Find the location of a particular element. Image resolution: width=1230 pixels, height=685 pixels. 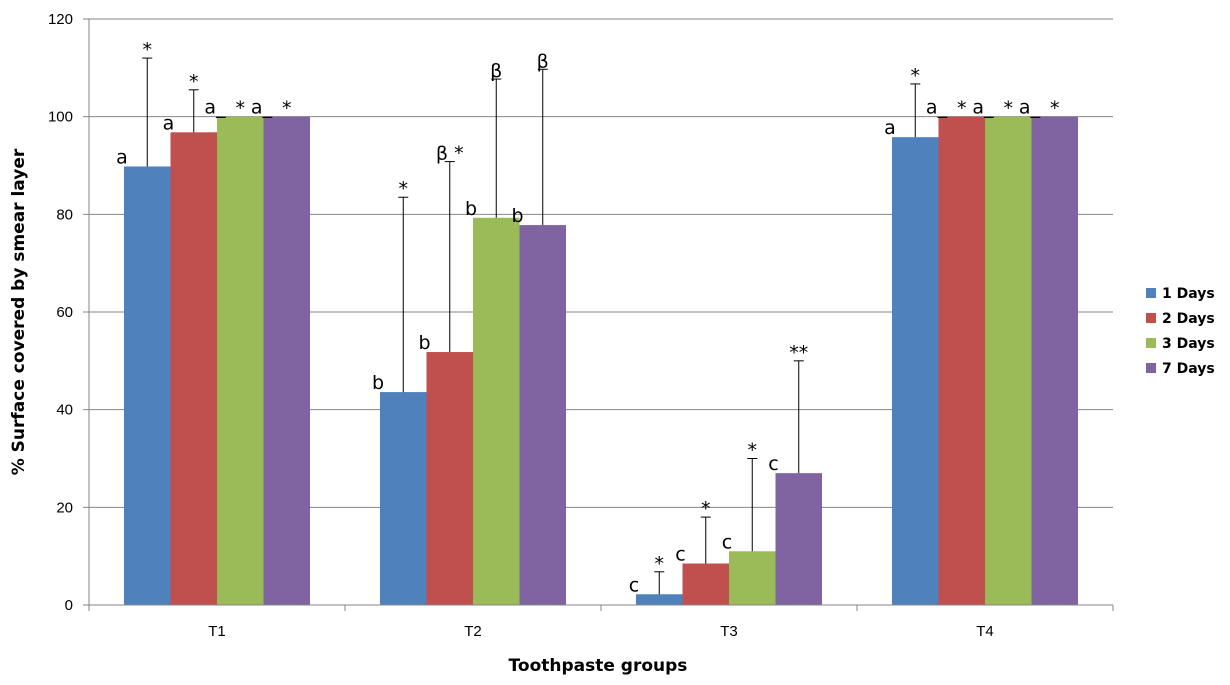

legend-label: 7 Days is located at coordinates (1188, 369).